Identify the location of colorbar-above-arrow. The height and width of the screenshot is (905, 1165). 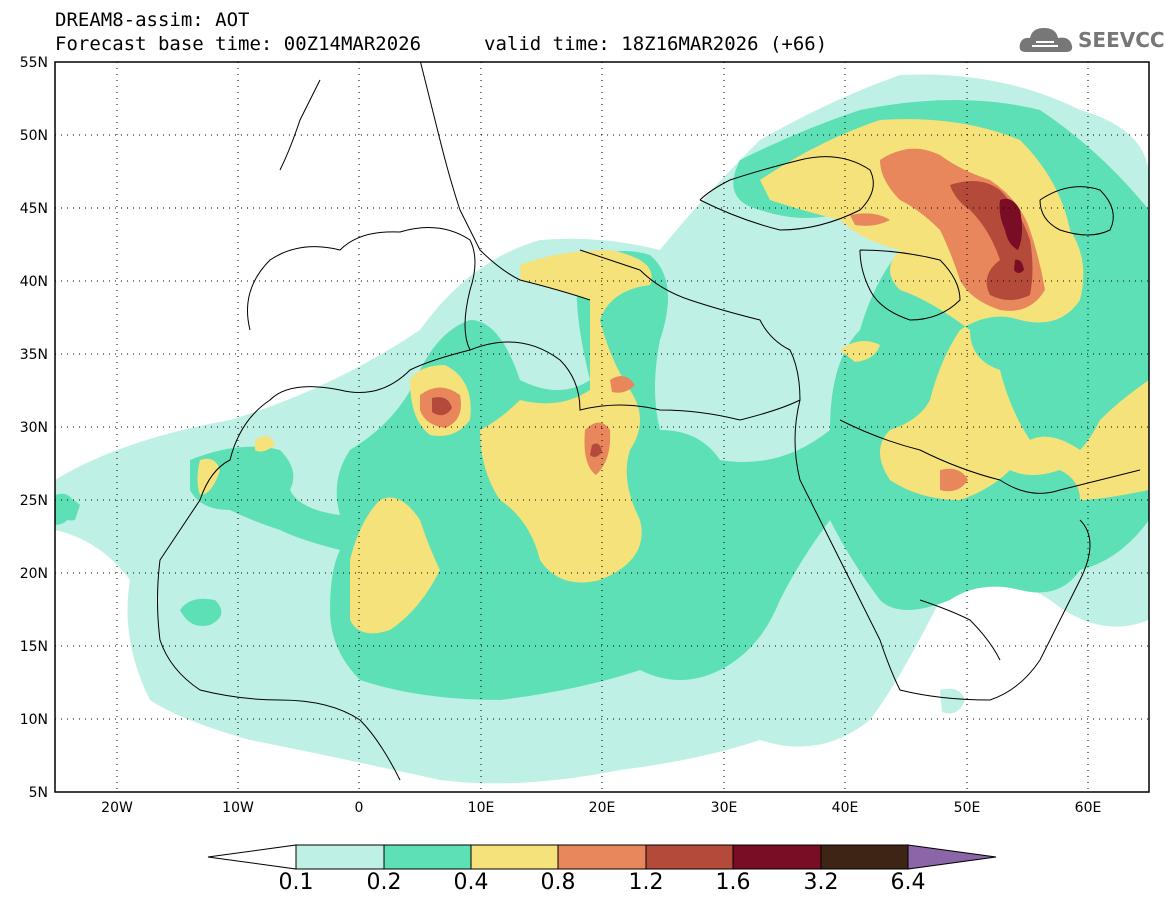
(952, 857).